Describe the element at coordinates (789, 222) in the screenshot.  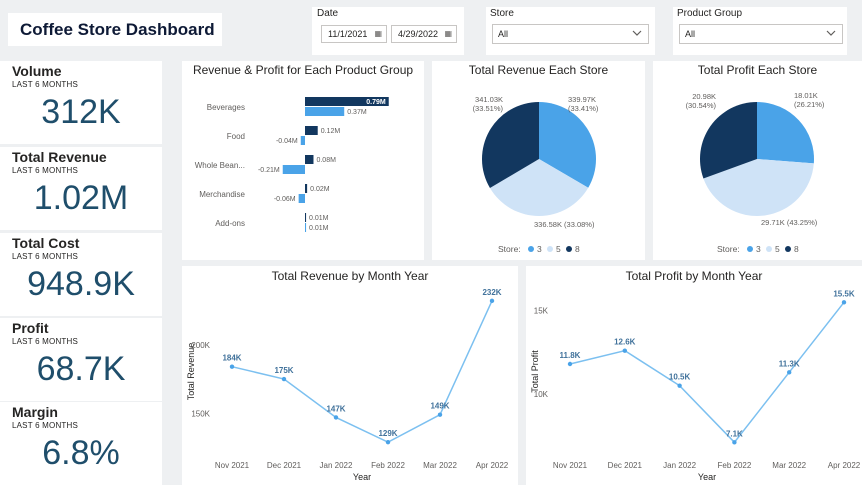
I see `slice-label: 29.71K (43.25%)` at that location.